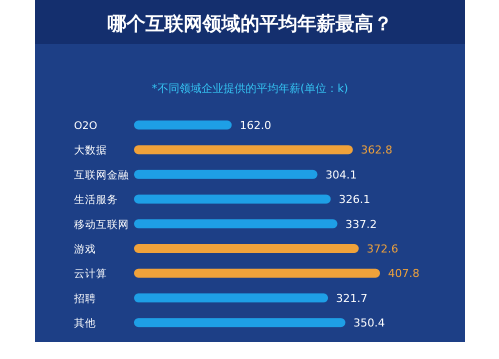  Describe the element at coordinates (84, 298) in the screenshot. I see `y-tick-label: 招聘` at that location.